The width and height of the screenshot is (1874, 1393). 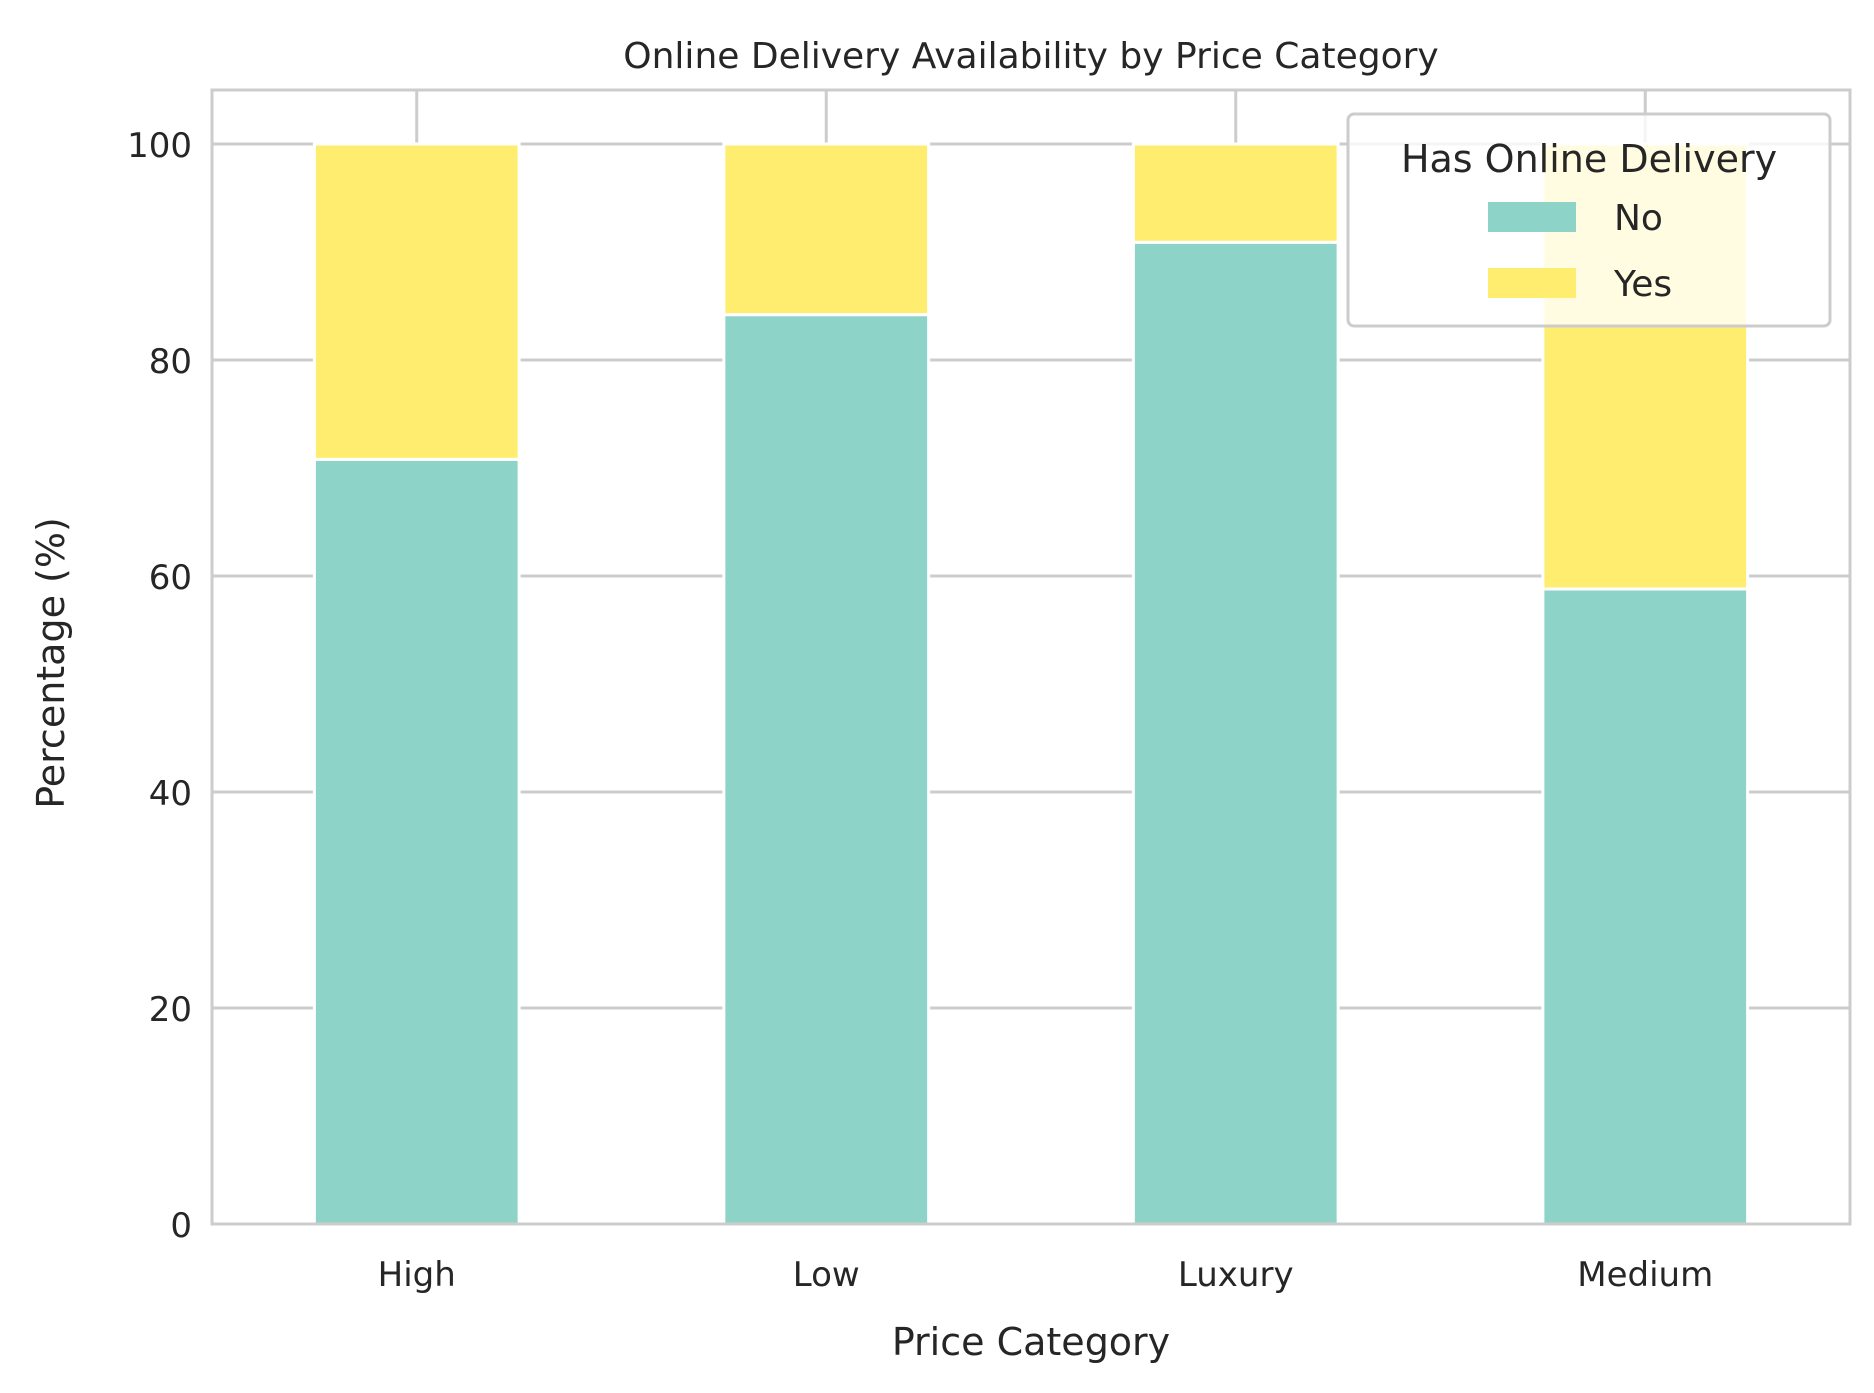 What do you see at coordinates (1645, 906) in the screenshot?
I see `bar-no-medium` at bounding box center [1645, 906].